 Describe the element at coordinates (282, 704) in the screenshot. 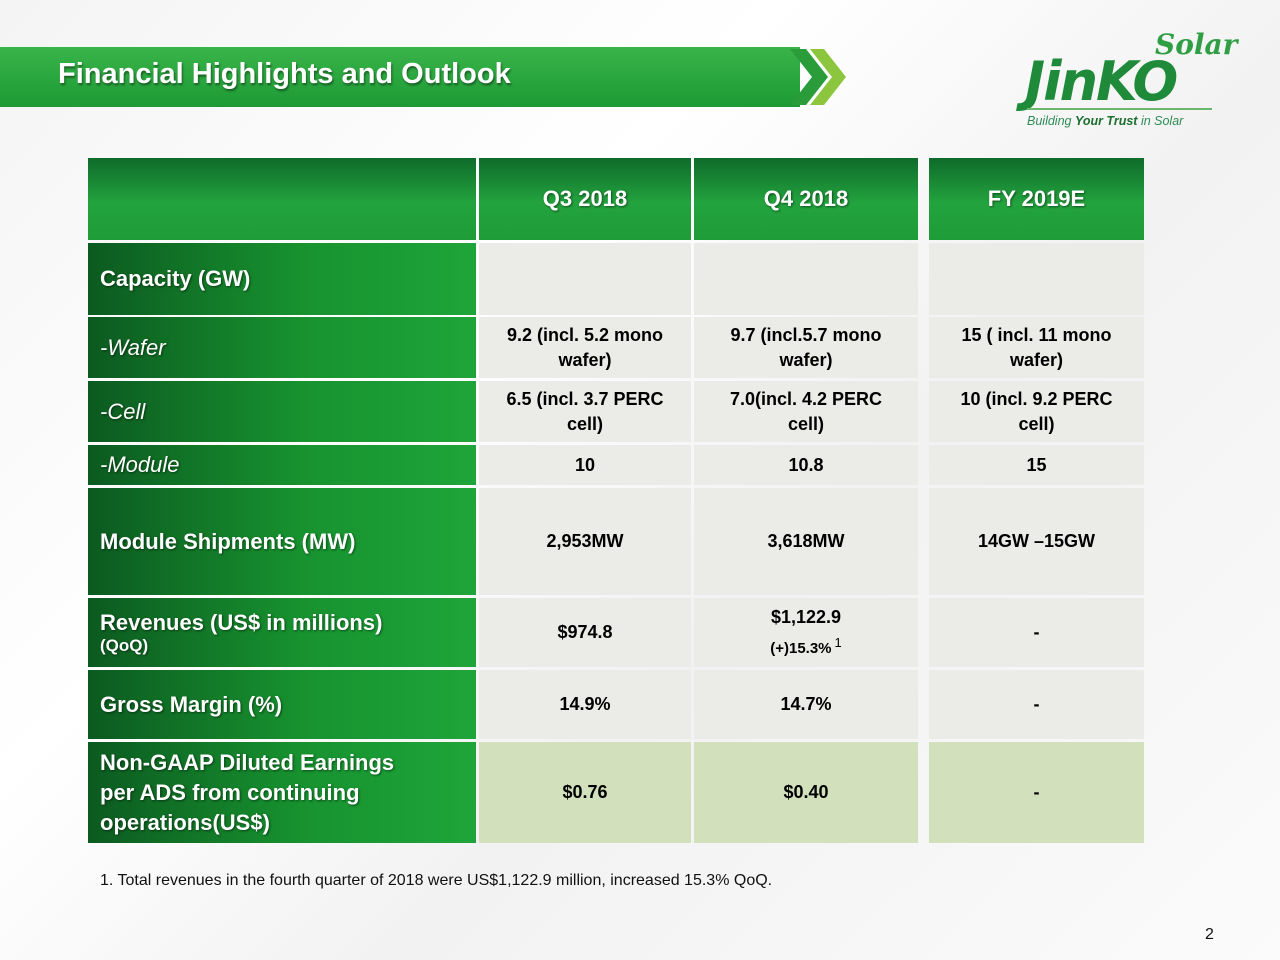

I see `row-label-gross-margin: Gross Margin (%)` at that location.